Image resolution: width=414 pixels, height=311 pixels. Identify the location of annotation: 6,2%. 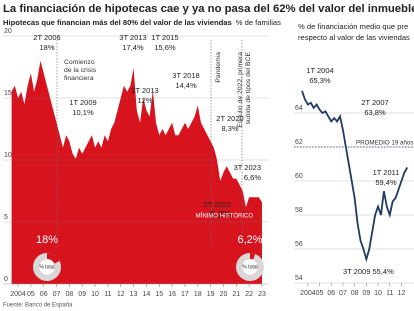
(220, 214).